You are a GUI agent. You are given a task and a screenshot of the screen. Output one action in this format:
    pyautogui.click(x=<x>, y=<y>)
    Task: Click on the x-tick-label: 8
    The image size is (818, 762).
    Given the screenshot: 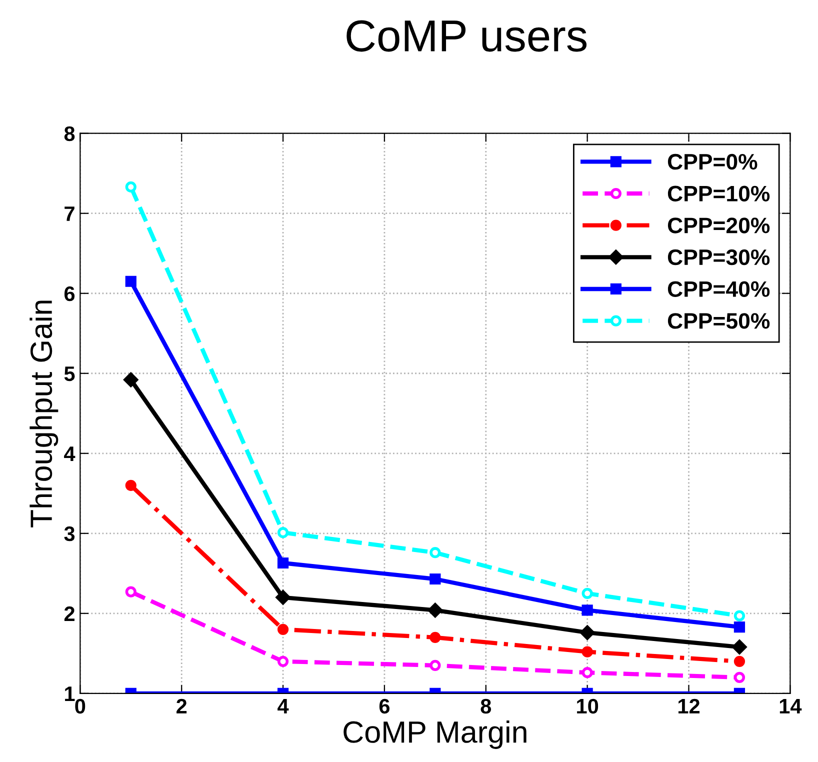 What is the action you would take?
    pyautogui.click(x=486, y=706)
    